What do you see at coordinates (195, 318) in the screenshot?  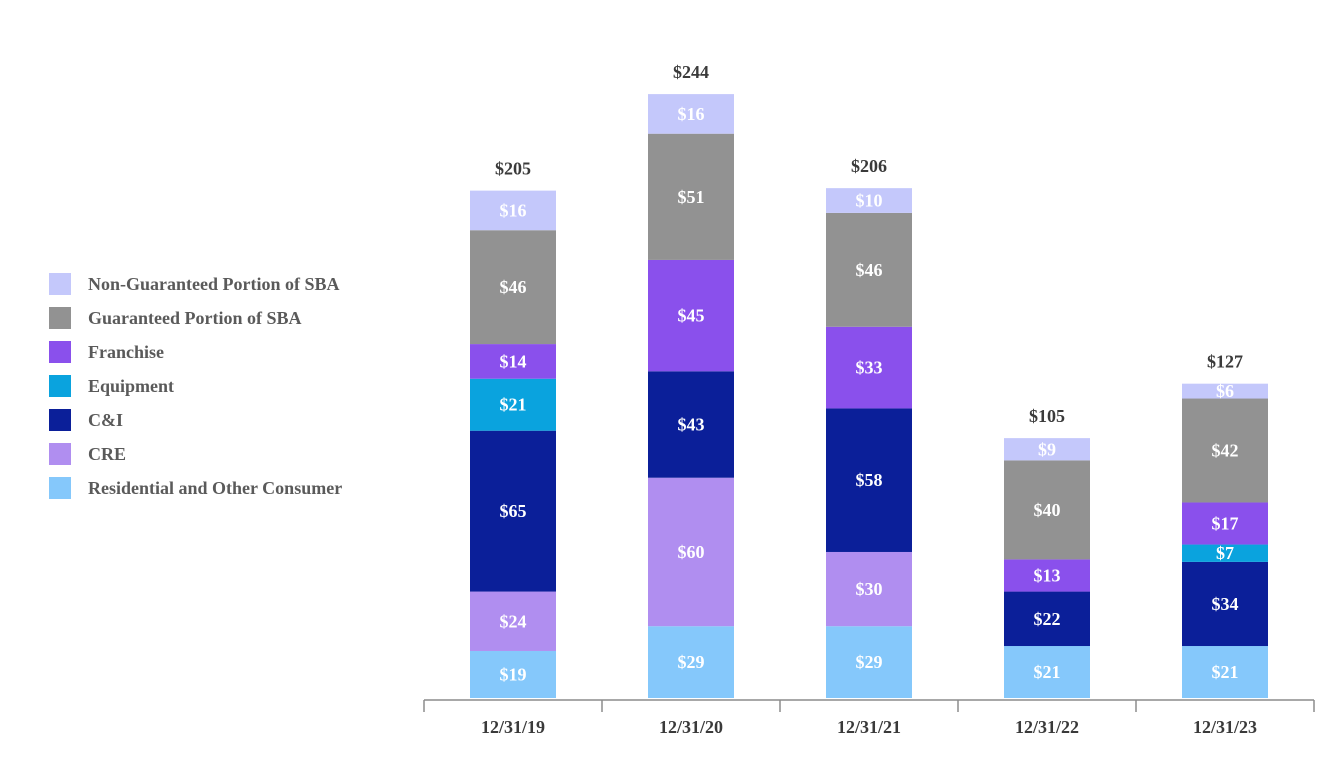 I see `legend-label-guaranteed-portion-of-sba: Guaranteed Portion of SBA` at bounding box center [195, 318].